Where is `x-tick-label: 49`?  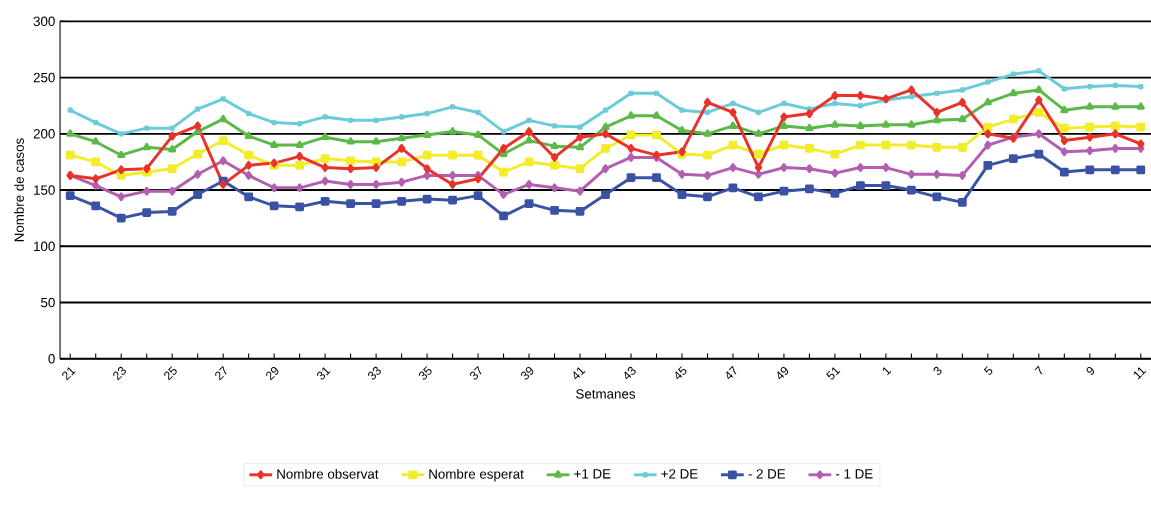 x-tick-label: 49 is located at coordinates (783, 373).